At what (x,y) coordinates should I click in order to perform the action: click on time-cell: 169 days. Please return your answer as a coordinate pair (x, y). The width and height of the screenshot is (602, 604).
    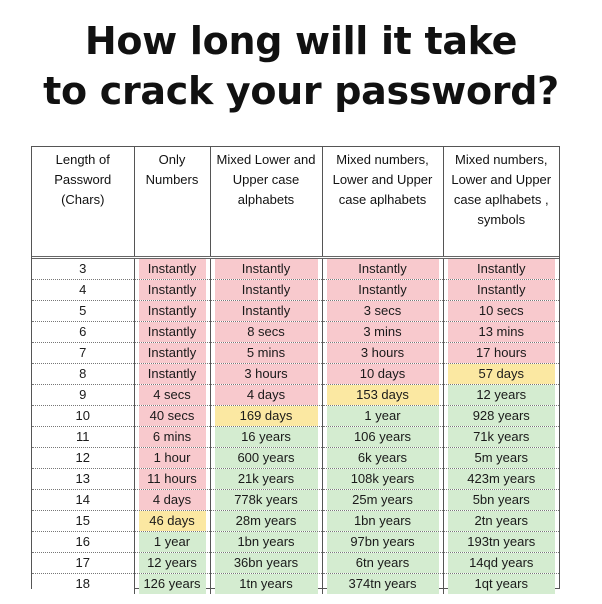
    Looking at the image, I should click on (266, 416).